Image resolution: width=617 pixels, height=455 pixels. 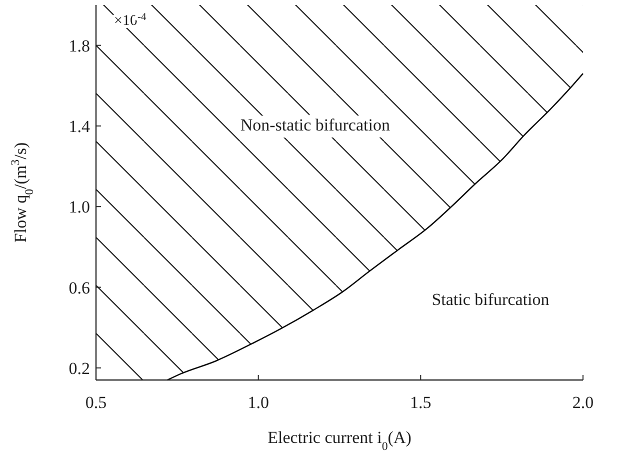 What do you see at coordinates (258, 402) in the screenshot?
I see `x-tick-label: 1.0` at bounding box center [258, 402].